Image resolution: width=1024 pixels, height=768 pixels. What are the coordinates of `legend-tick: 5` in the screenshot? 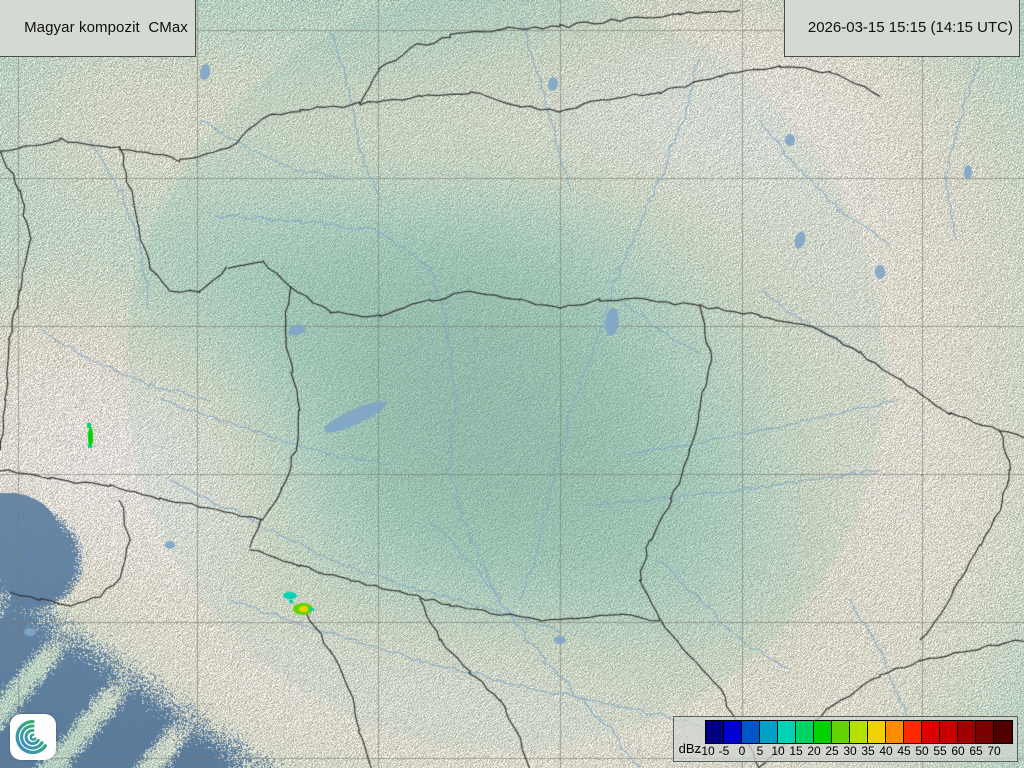 It's located at (760, 751).